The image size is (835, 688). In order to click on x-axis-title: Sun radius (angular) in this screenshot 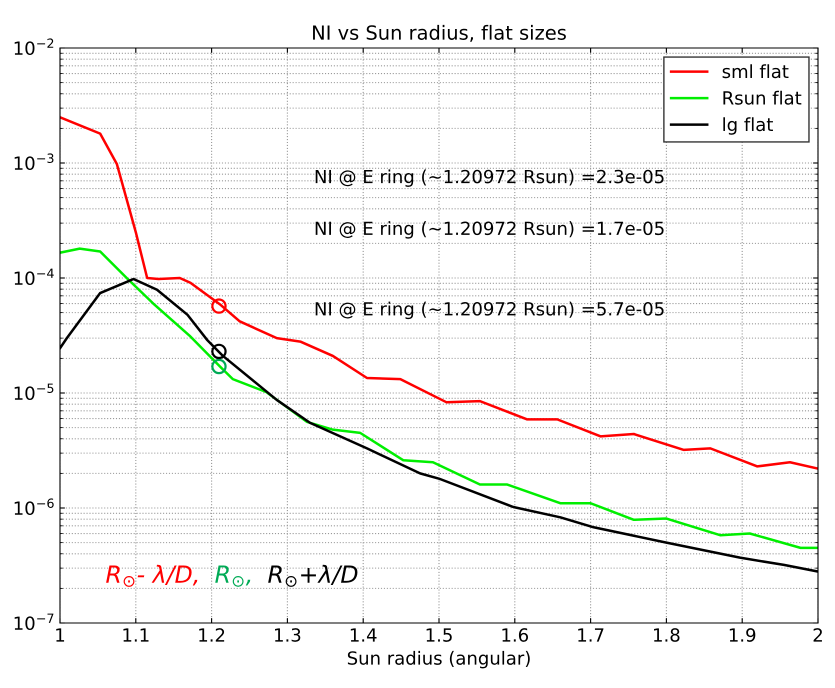, I will do `click(439, 659)`.